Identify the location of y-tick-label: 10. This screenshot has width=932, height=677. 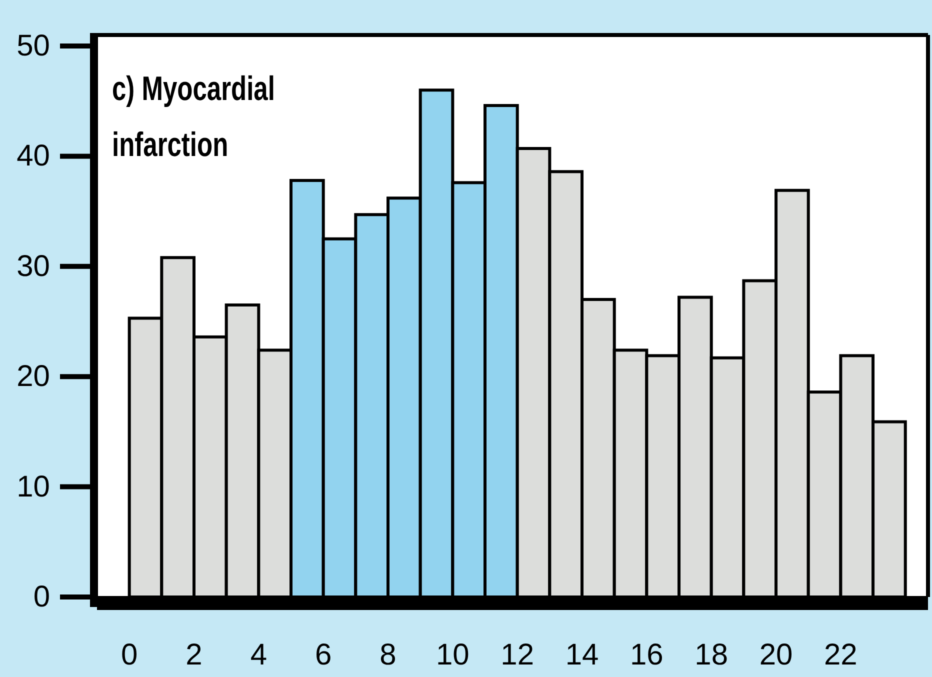
(33, 487).